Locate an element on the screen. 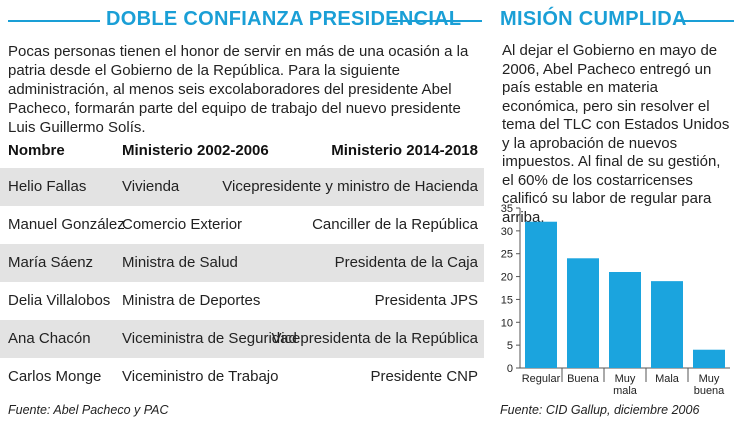 The width and height of the screenshot is (745, 430). left-source: Fuente: Abel Pacheco y PAC is located at coordinates (88, 410).